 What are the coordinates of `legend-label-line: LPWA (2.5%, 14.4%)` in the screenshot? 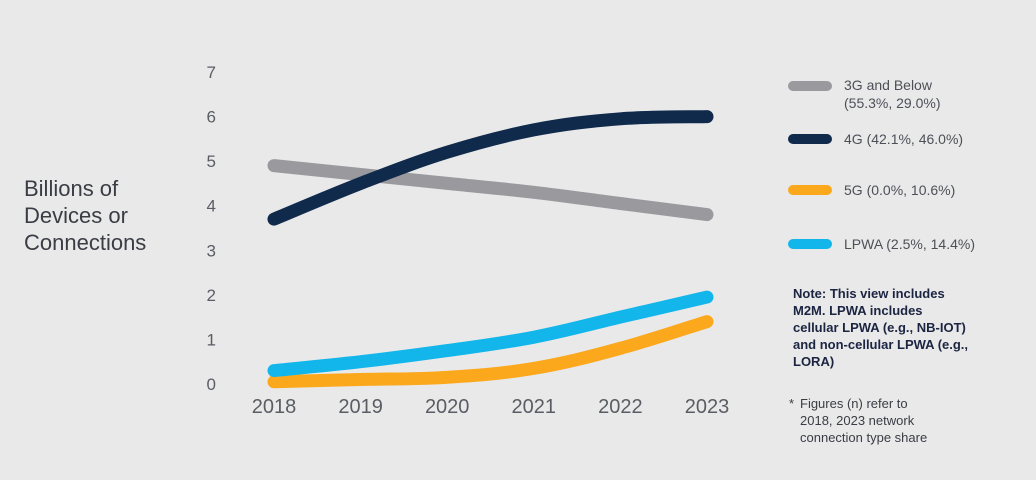 It's located at (909, 244).